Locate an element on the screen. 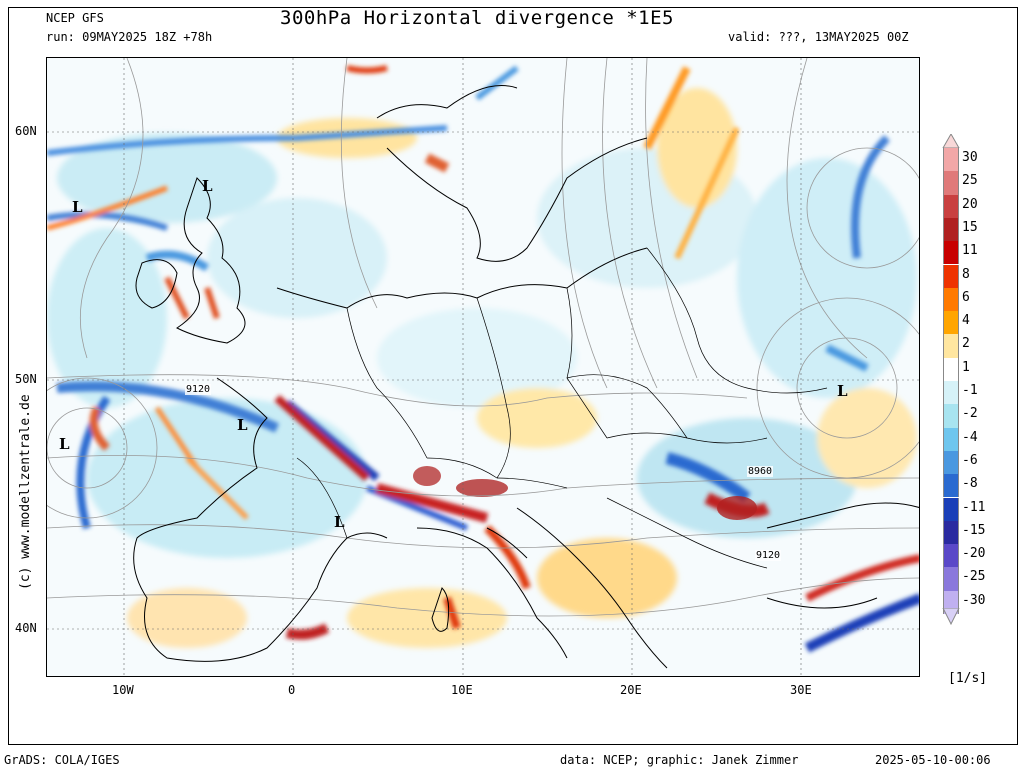 Image resolution: width=1024 pixels, height=768 pixels. colorbar-level-label: 2 is located at coordinates (966, 344).